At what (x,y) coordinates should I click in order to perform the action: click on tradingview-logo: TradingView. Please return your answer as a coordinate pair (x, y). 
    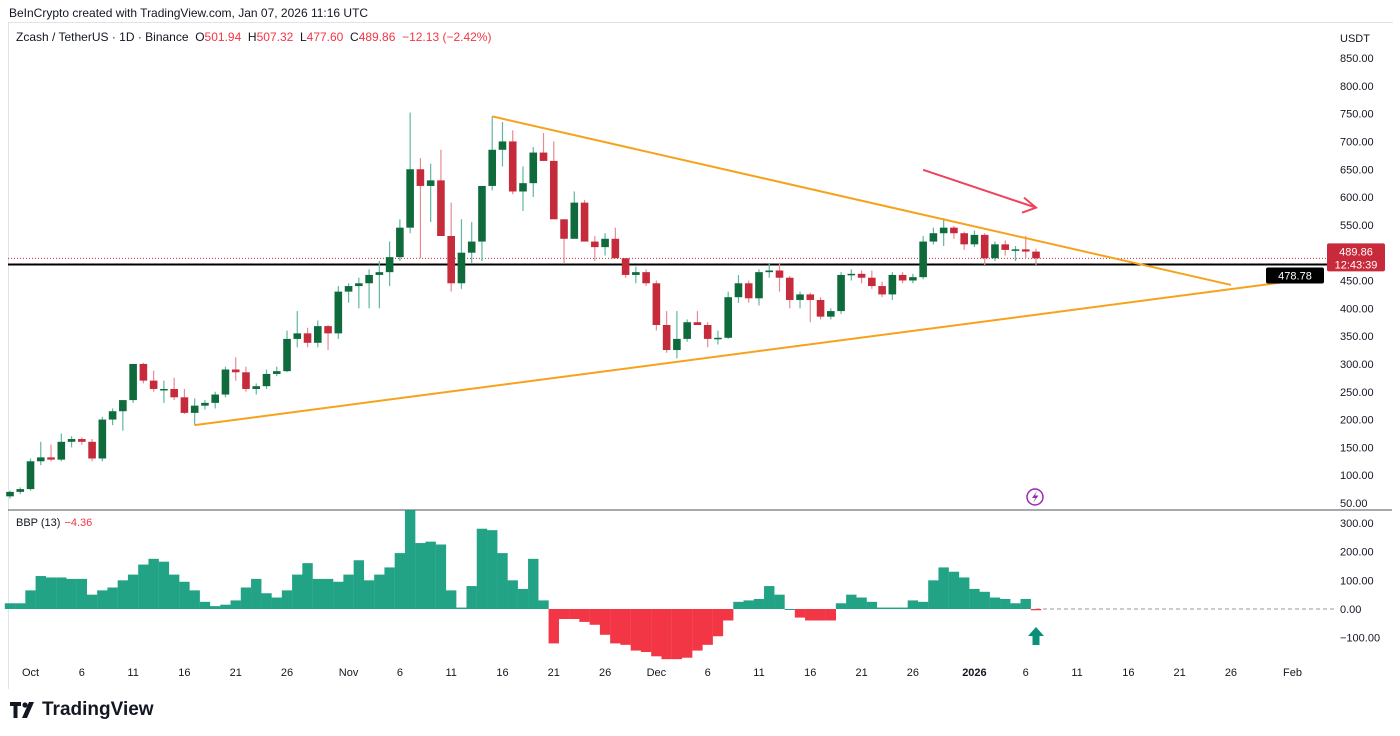
    Looking at the image, I should click on (82, 710).